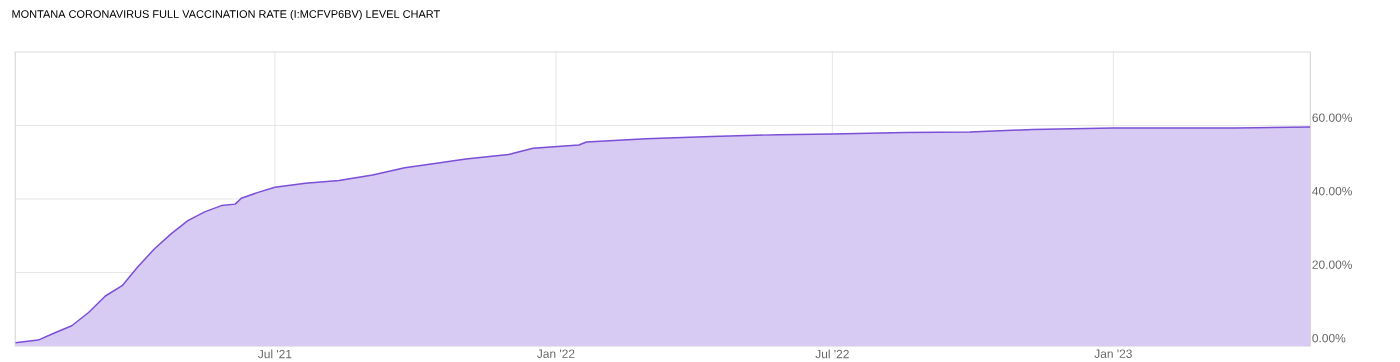  Describe the element at coordinates (1329, 338) in the screenshot. I see `y-tick-label: 0.00%` at that location.